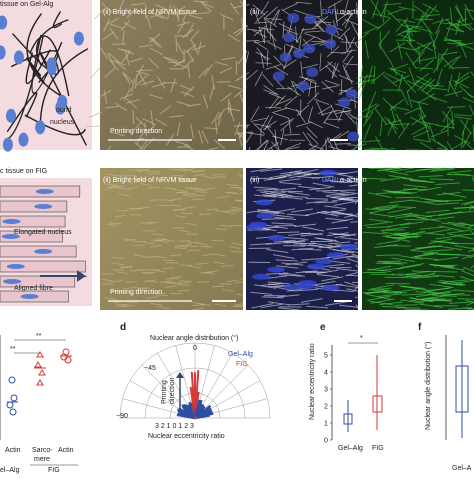  Describe the element at coordinates (164, 392) in the screenshot. I see `text: Printing` at that location.